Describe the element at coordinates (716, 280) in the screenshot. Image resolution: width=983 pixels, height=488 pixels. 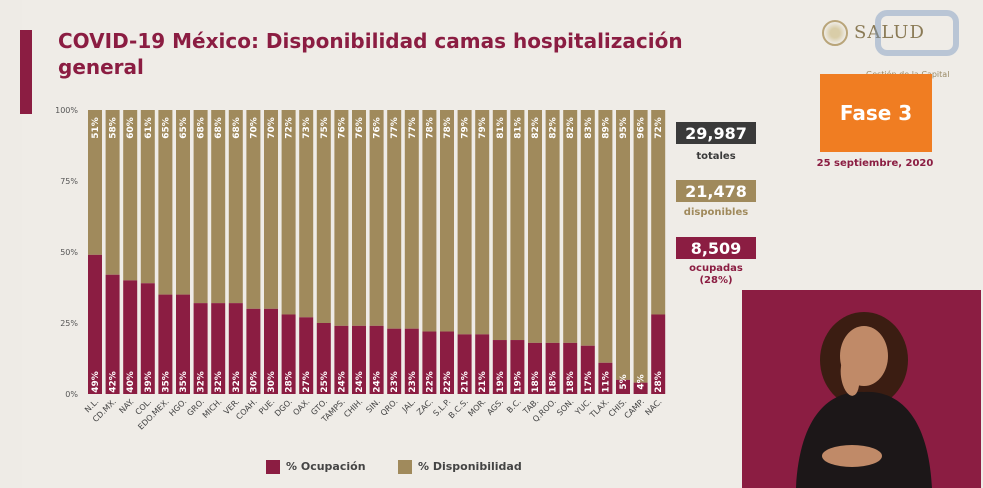
I see `occupied-label-line-2: (28%)` at that location.